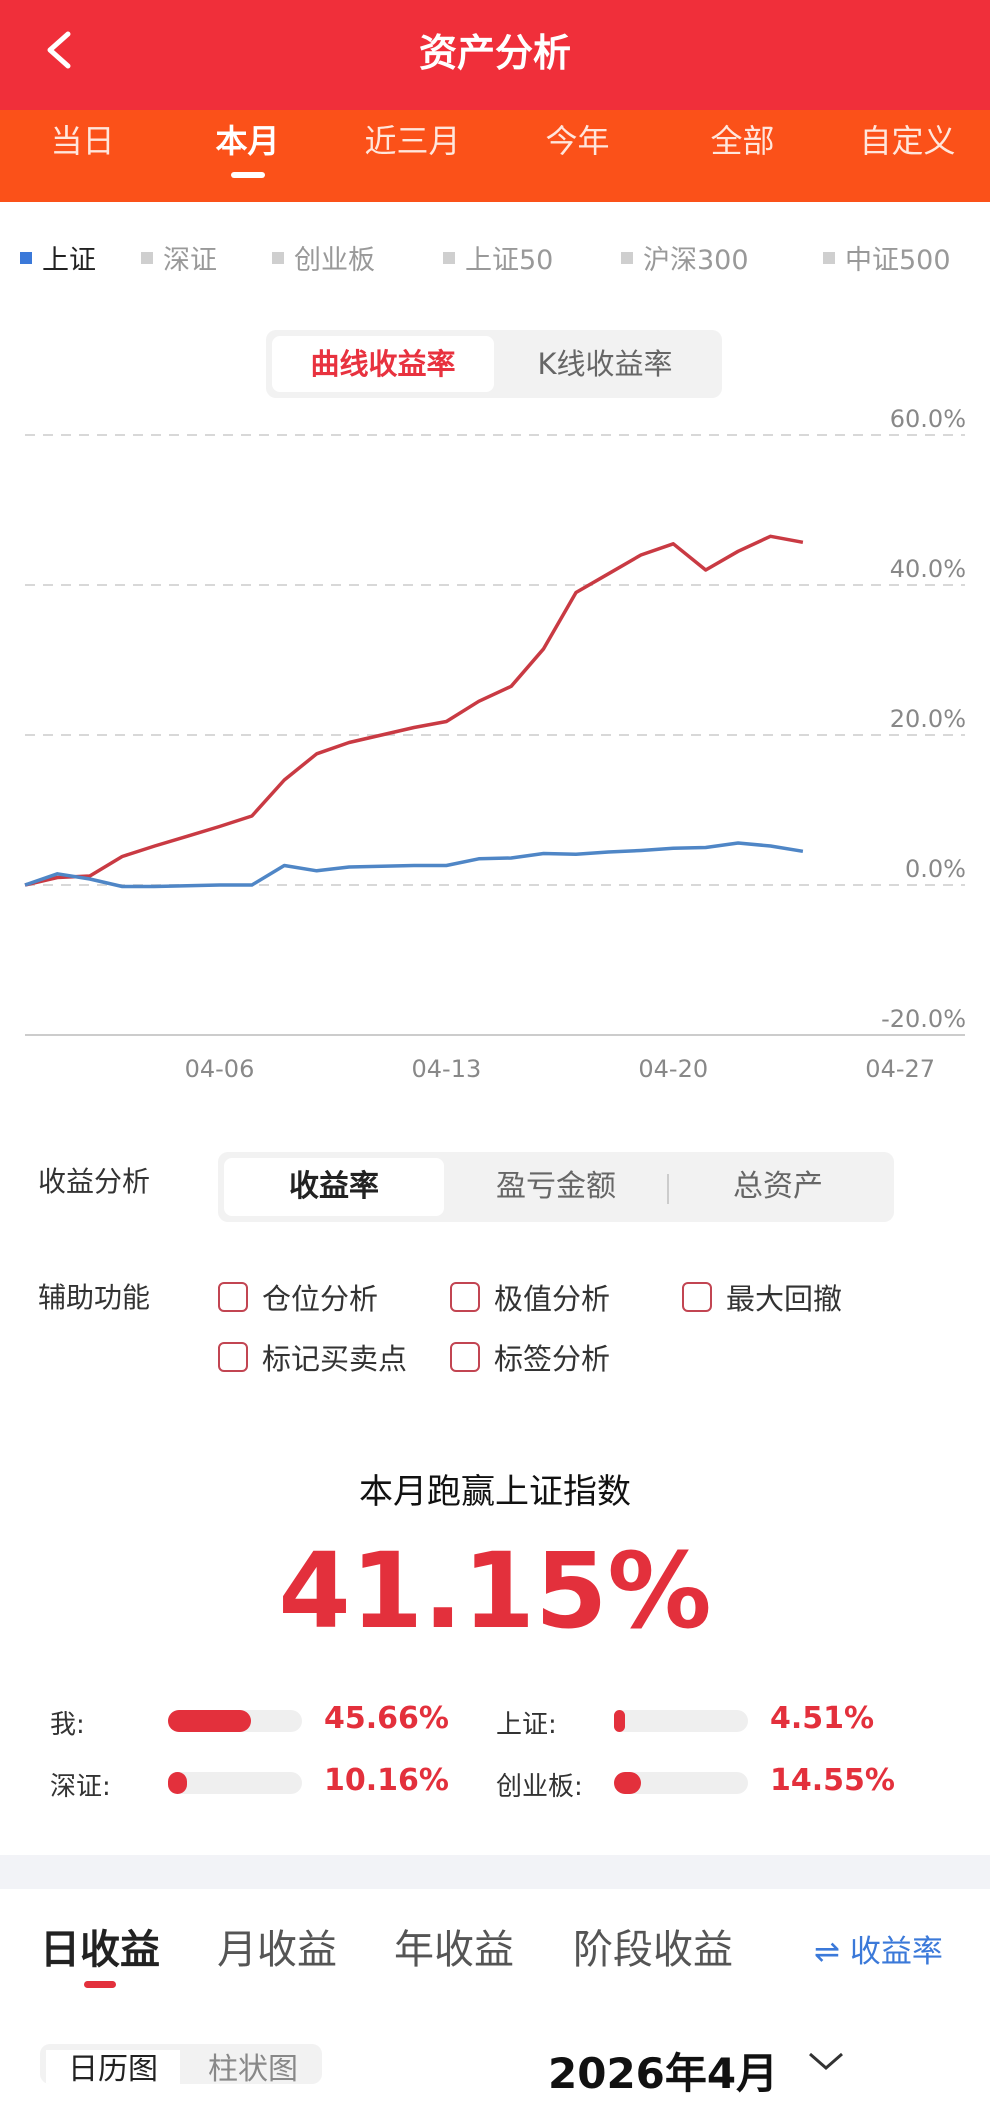 This screenshot has height=2101, width=990. Describe the element at coordinates (668, 1189) in the screenshot. I see `divider` at that location.